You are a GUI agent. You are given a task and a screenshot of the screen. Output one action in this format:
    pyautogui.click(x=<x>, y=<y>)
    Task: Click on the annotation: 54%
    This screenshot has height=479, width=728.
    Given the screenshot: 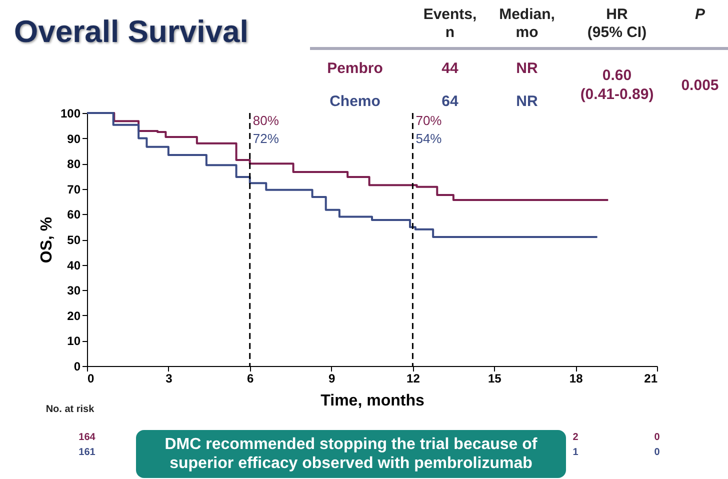 What is the action you would take?
    pyautogui.click(x=429, y=138)
    